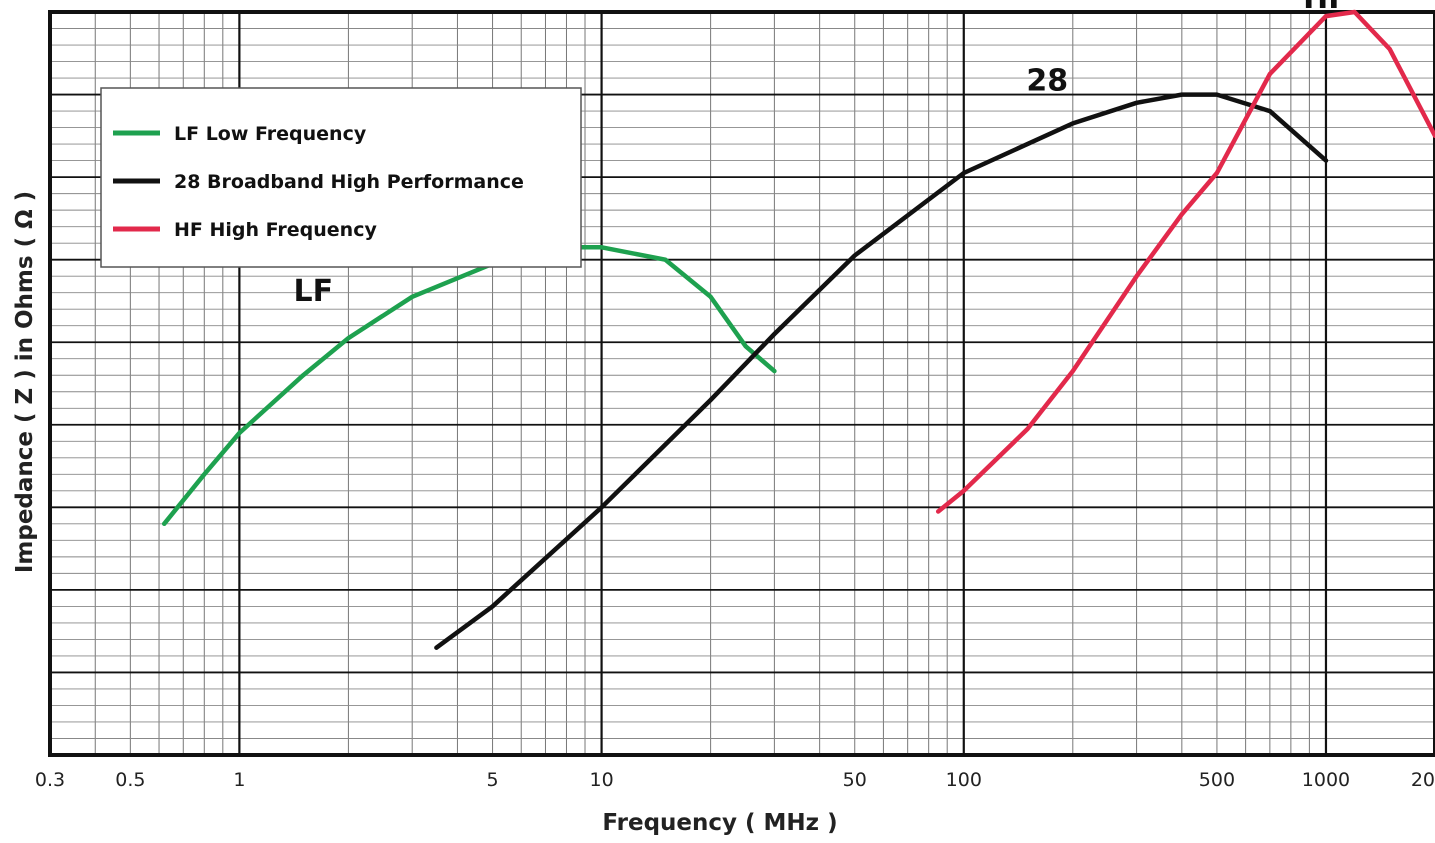 The image size is (1435, 843). Describe the element at coordinates (275, 230) in the screenshot. I see `legend-label-hf: HF High Frequency` at that location.